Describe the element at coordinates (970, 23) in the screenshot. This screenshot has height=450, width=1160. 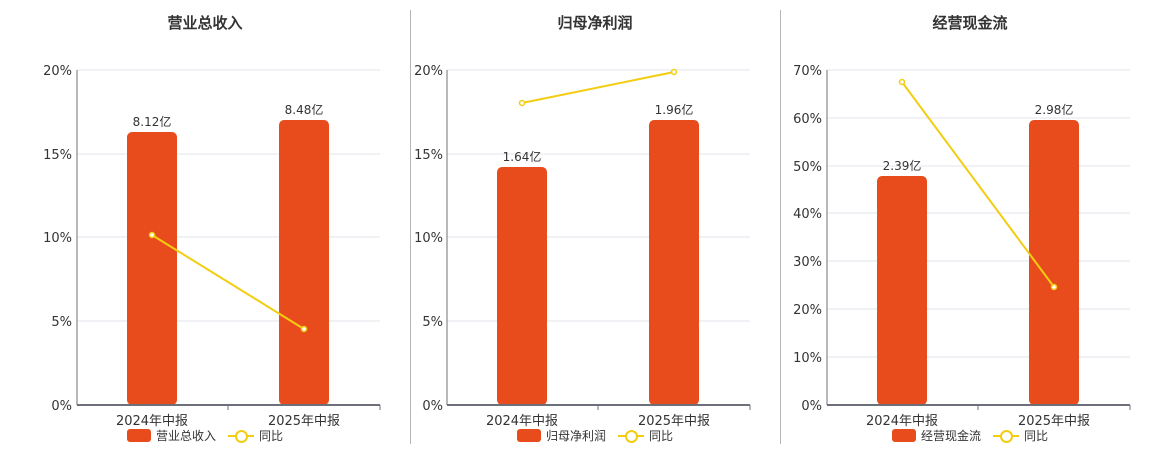
I see `chart-title: 经营现金流` at that location.